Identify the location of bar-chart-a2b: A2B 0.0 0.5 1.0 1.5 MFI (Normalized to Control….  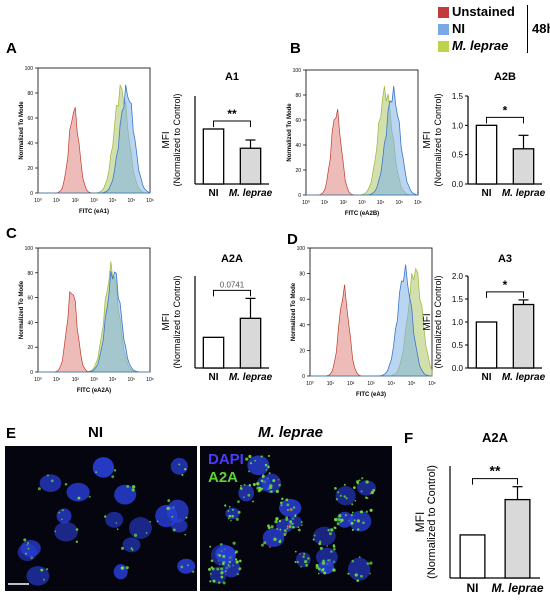
(484, 135).